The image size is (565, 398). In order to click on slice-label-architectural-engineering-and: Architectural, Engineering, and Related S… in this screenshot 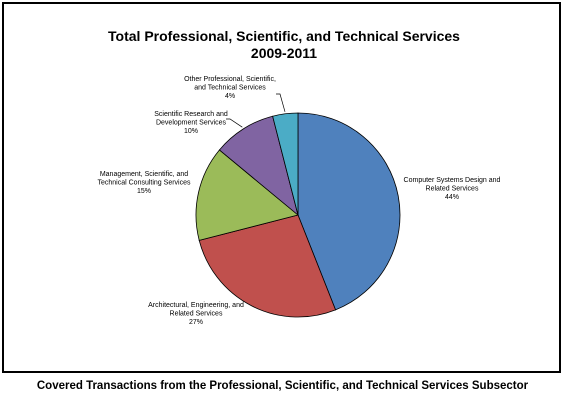, I will do `click(196, 314)`.